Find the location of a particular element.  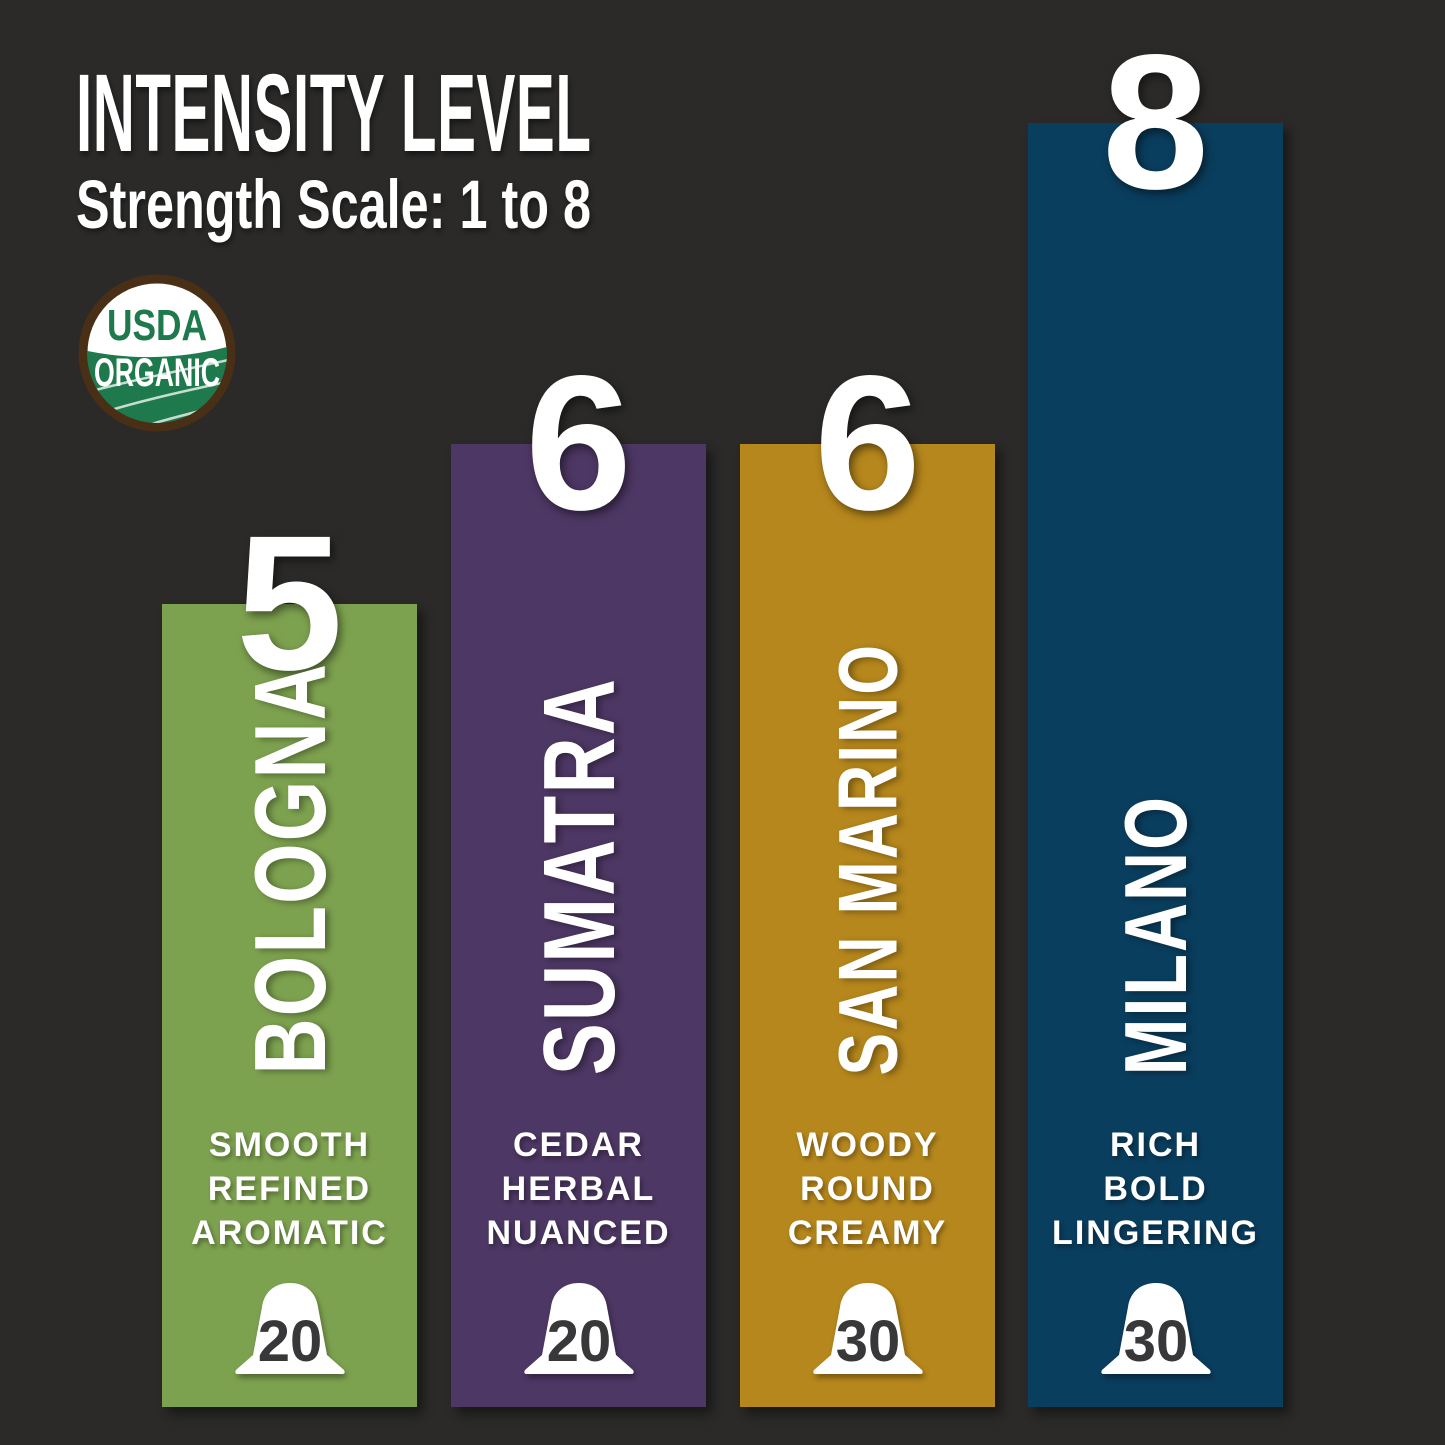

intensity-value: 8 is located at coordinates (1155, 121).